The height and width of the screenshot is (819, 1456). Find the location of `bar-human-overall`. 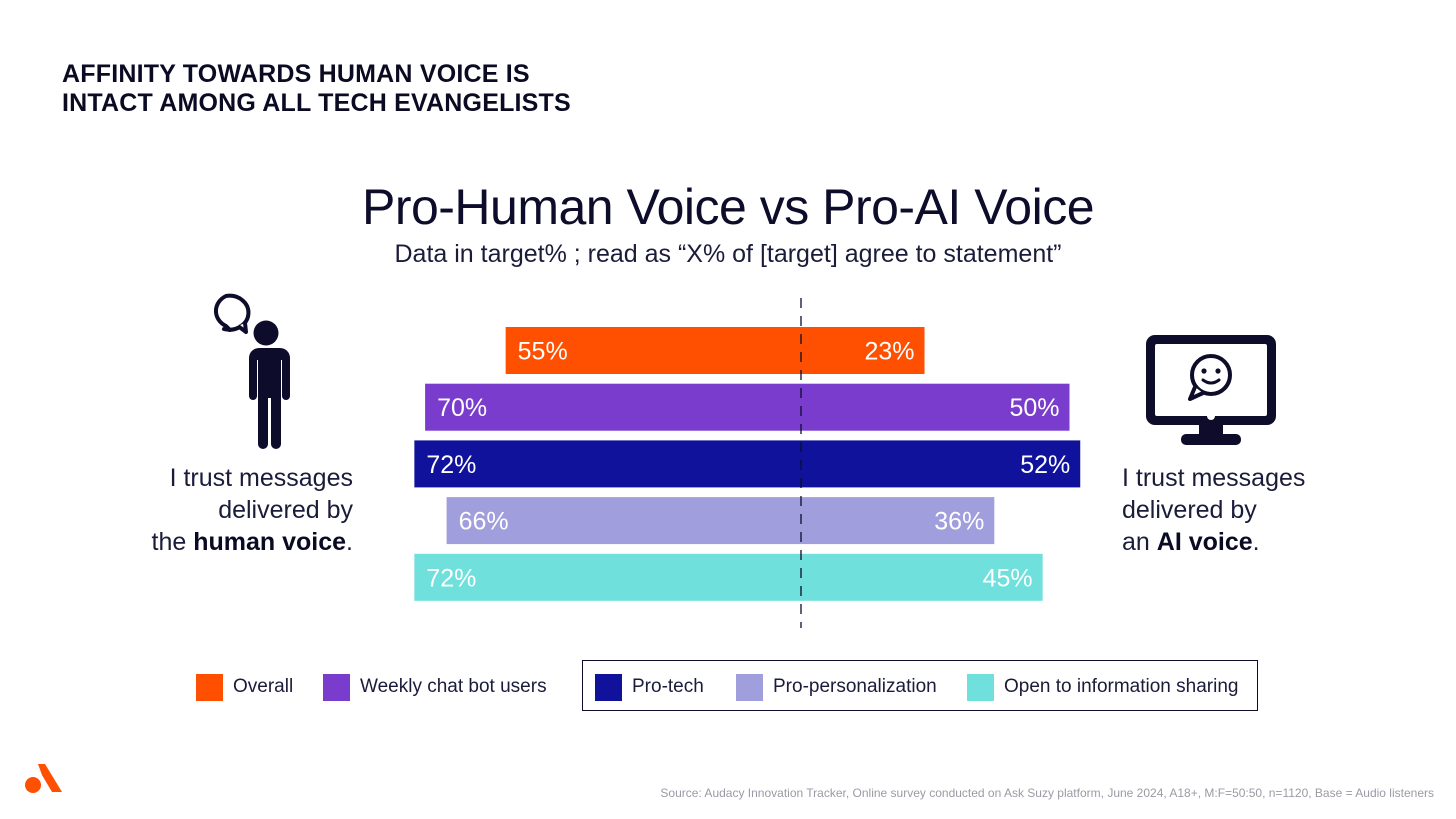

bar-human-overall is located at coordinates (653, 350).